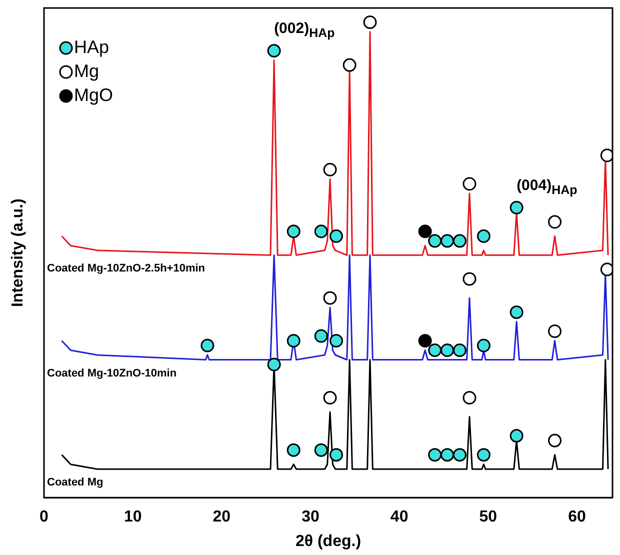 This screenshot has height=555, width=620. What do you see at coordinates (44, 517) in the screenshot?
I see `x-tick-label: 0` at bounding box center [44, 517].